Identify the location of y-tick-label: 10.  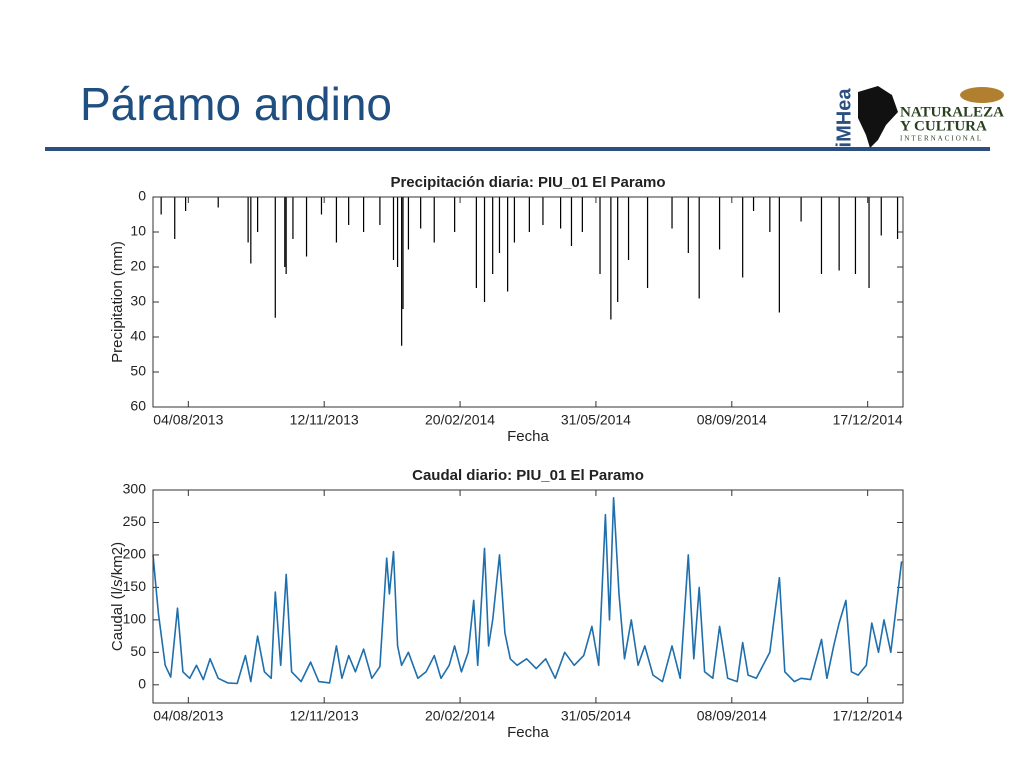
(138, 231).